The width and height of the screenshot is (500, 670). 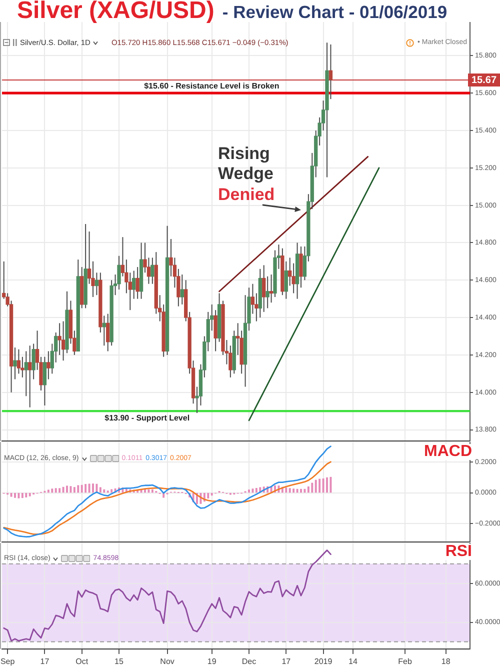 I want to click on x-tick-label: 15, so click(x=119, y=661).